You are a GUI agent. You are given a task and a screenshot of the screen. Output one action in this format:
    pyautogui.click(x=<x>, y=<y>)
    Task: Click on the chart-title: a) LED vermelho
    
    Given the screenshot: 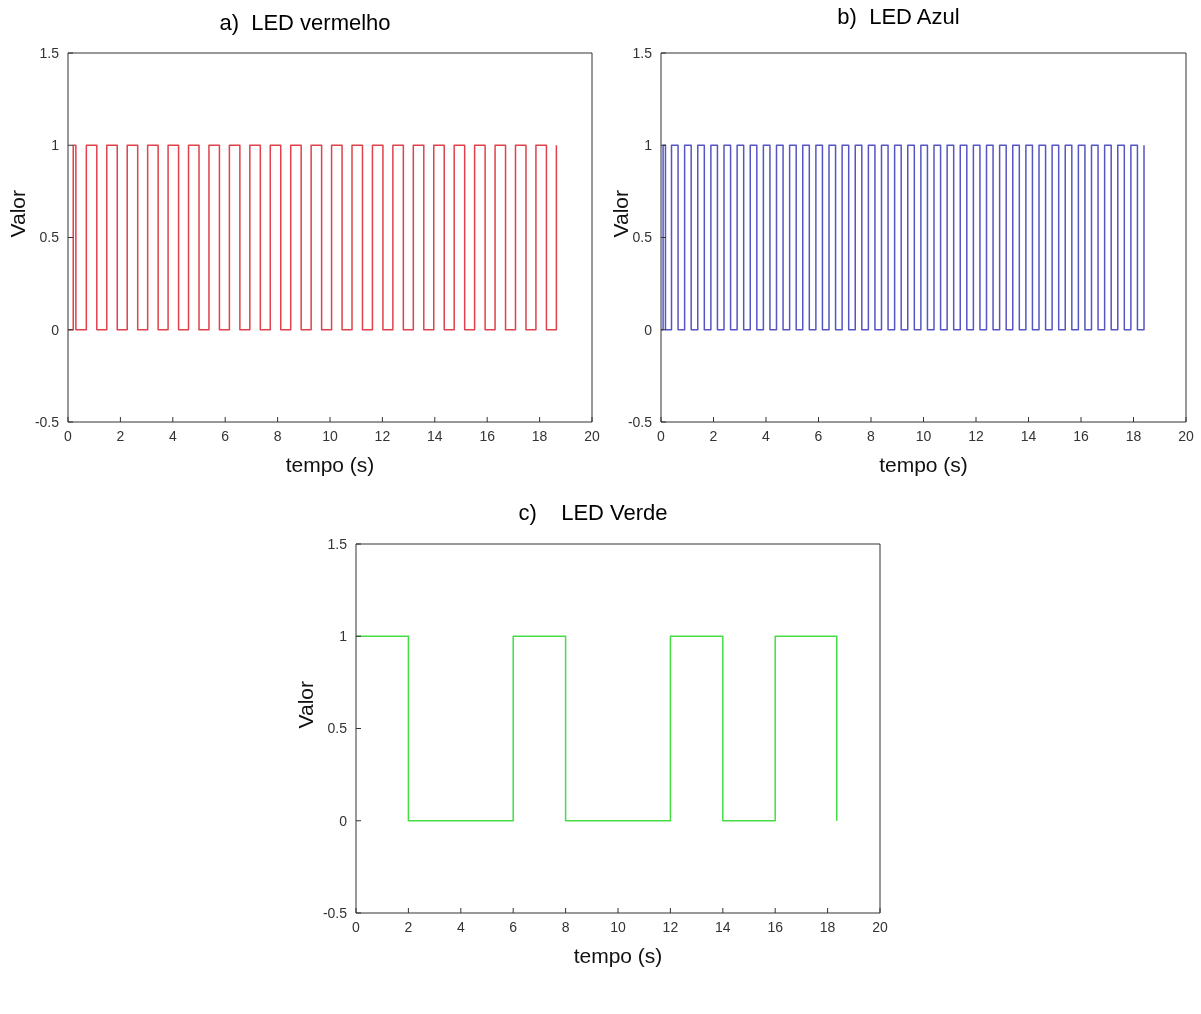 What is the action you would take?
    pyautogui.click(x=305, y=23)
    